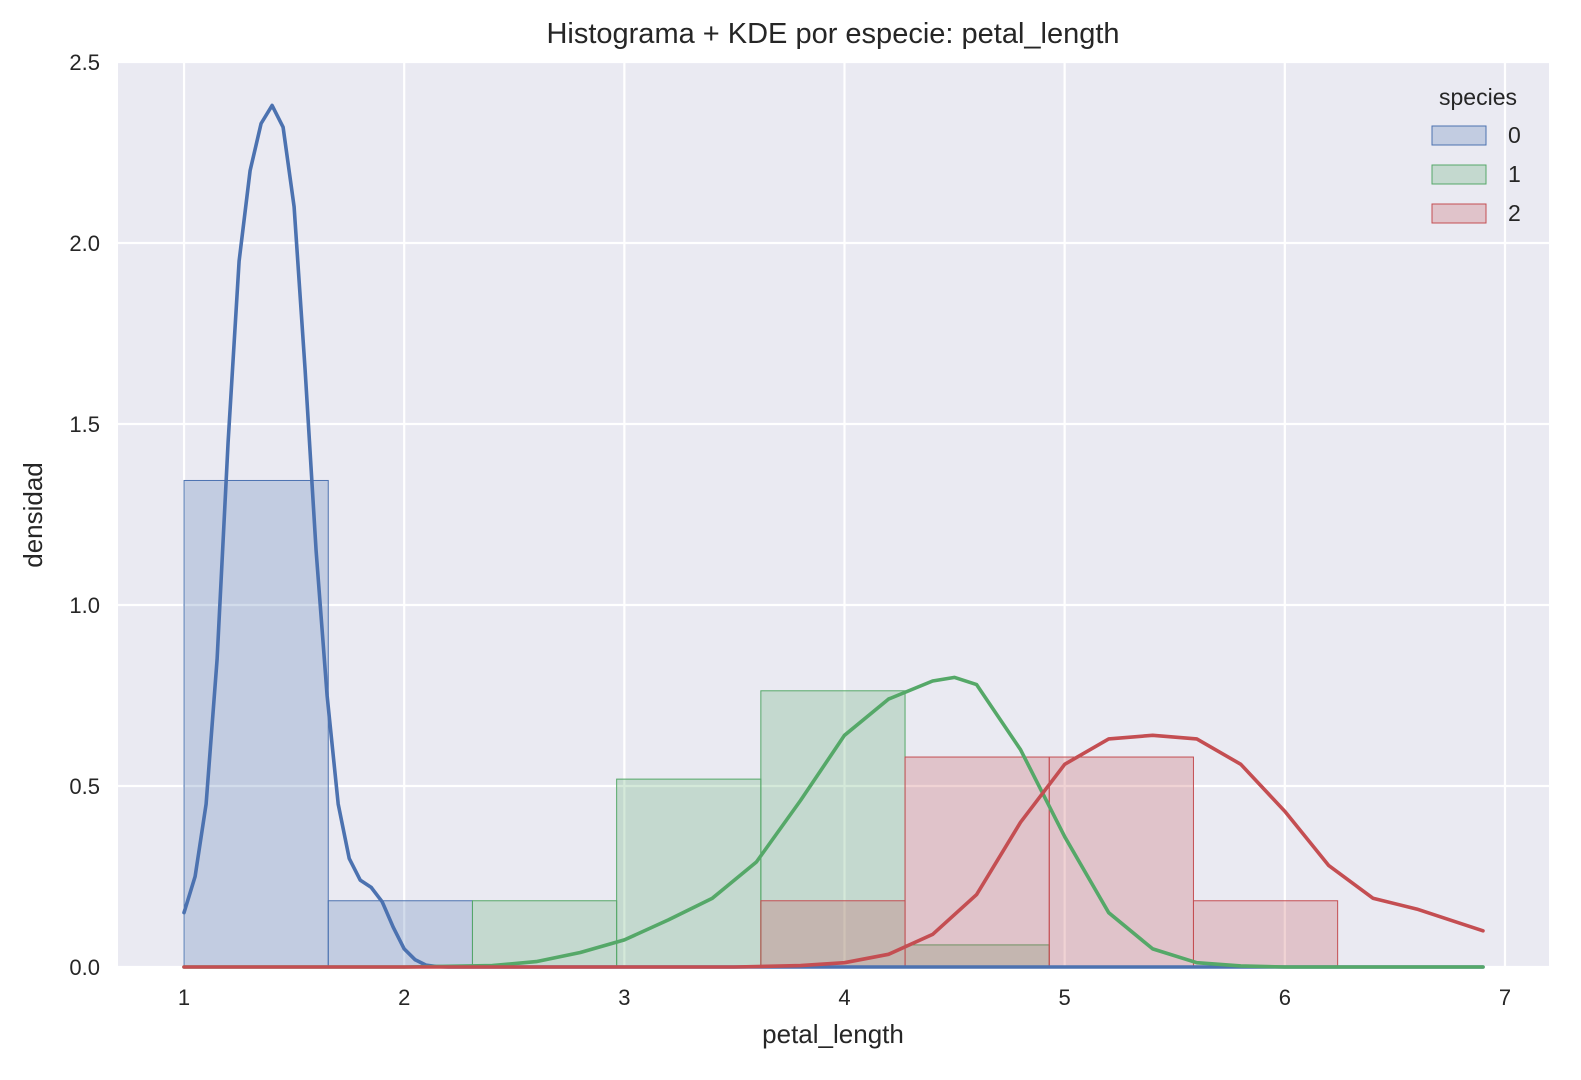  I want to click on x-tick-label: 2, so click(404, 997).